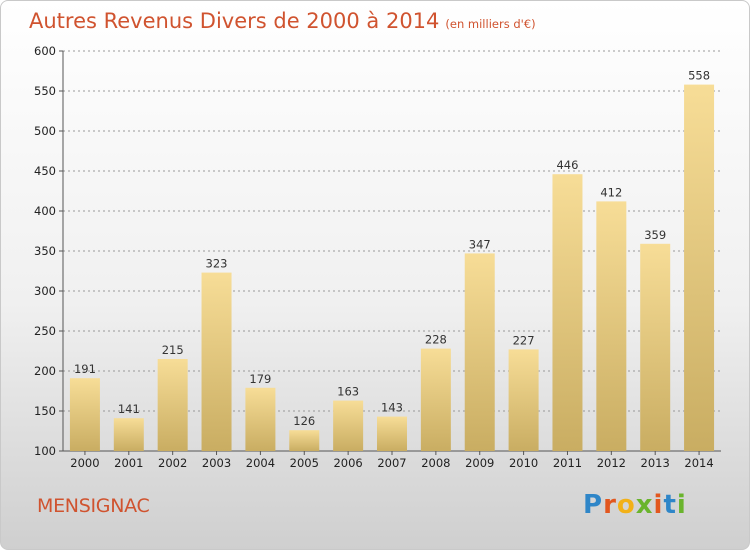 The height and width of the screenshot is (550, 750). What do you see at coordinates (670, 505) in the screenshot?
I see `logo-letter: t` at bounding box center [670, 505].